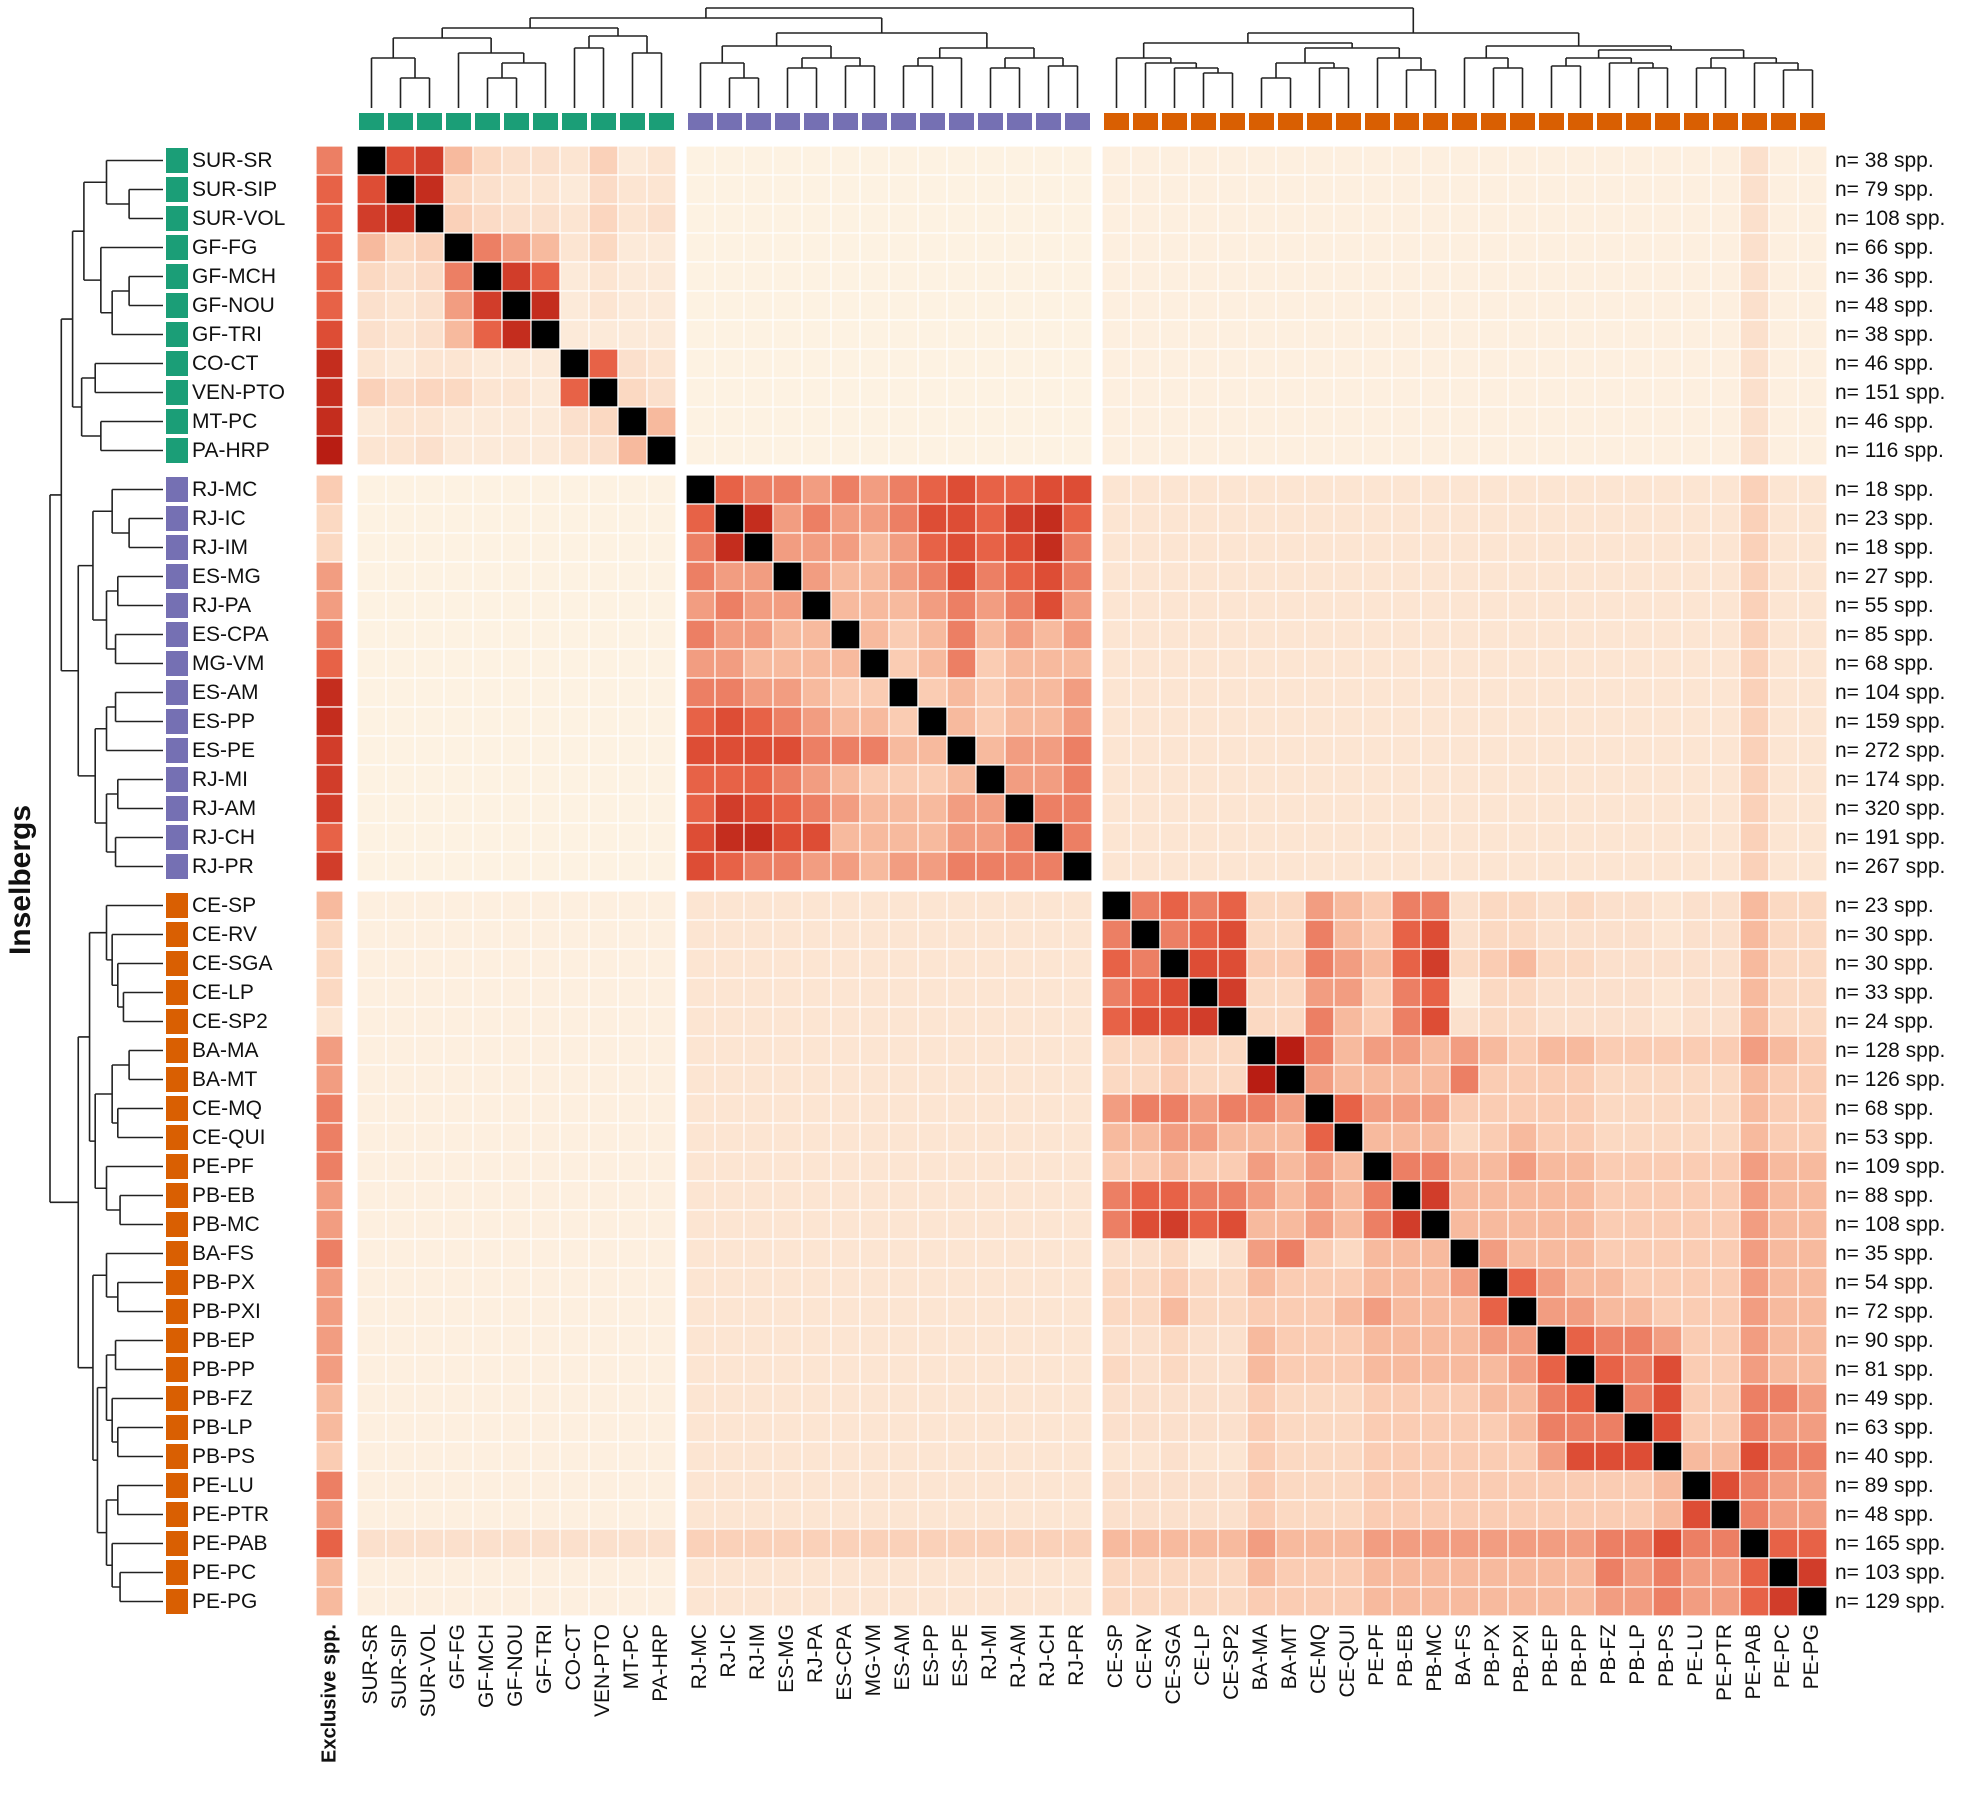  What do you see at coordinates (1060, 20) in the screenshot?
I see `column-dendrogram-branch` at bounding box center [1060, 20].